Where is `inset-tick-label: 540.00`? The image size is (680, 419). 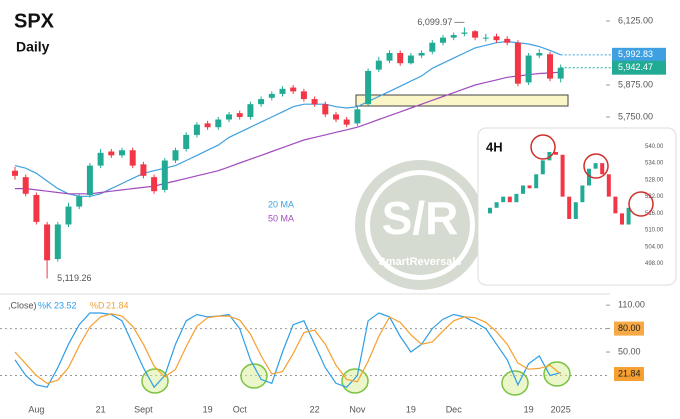 inset-tick-label: 540.00 is located at coordinates (654, 147).